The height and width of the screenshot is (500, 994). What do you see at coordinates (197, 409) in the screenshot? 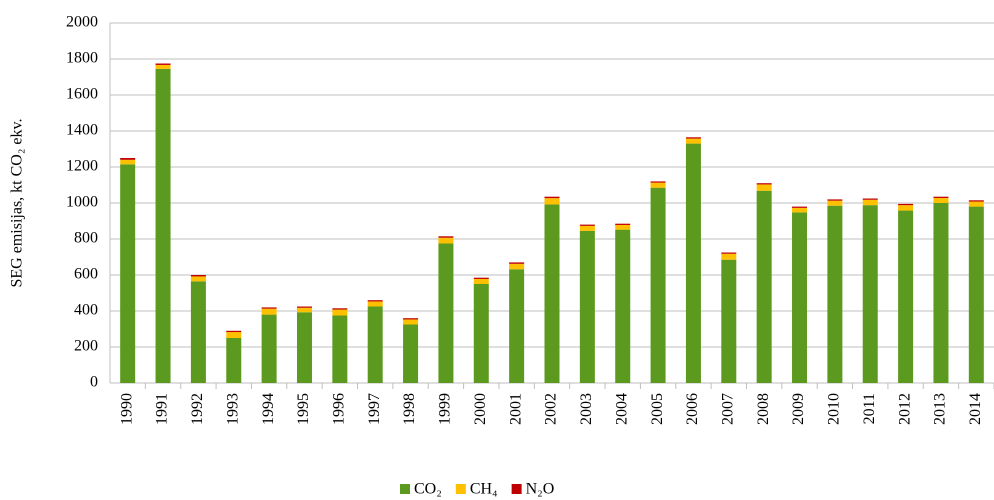
I see `x-tick-label: 1992` at bounding box center [197, 409].